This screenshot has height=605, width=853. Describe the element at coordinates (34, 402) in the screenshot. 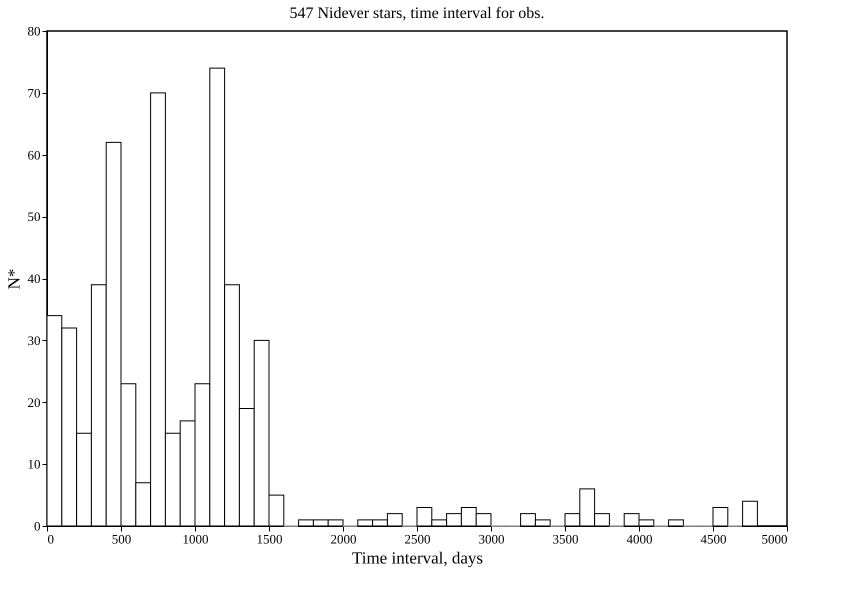

I see `y-tick-label: 20` at that location.